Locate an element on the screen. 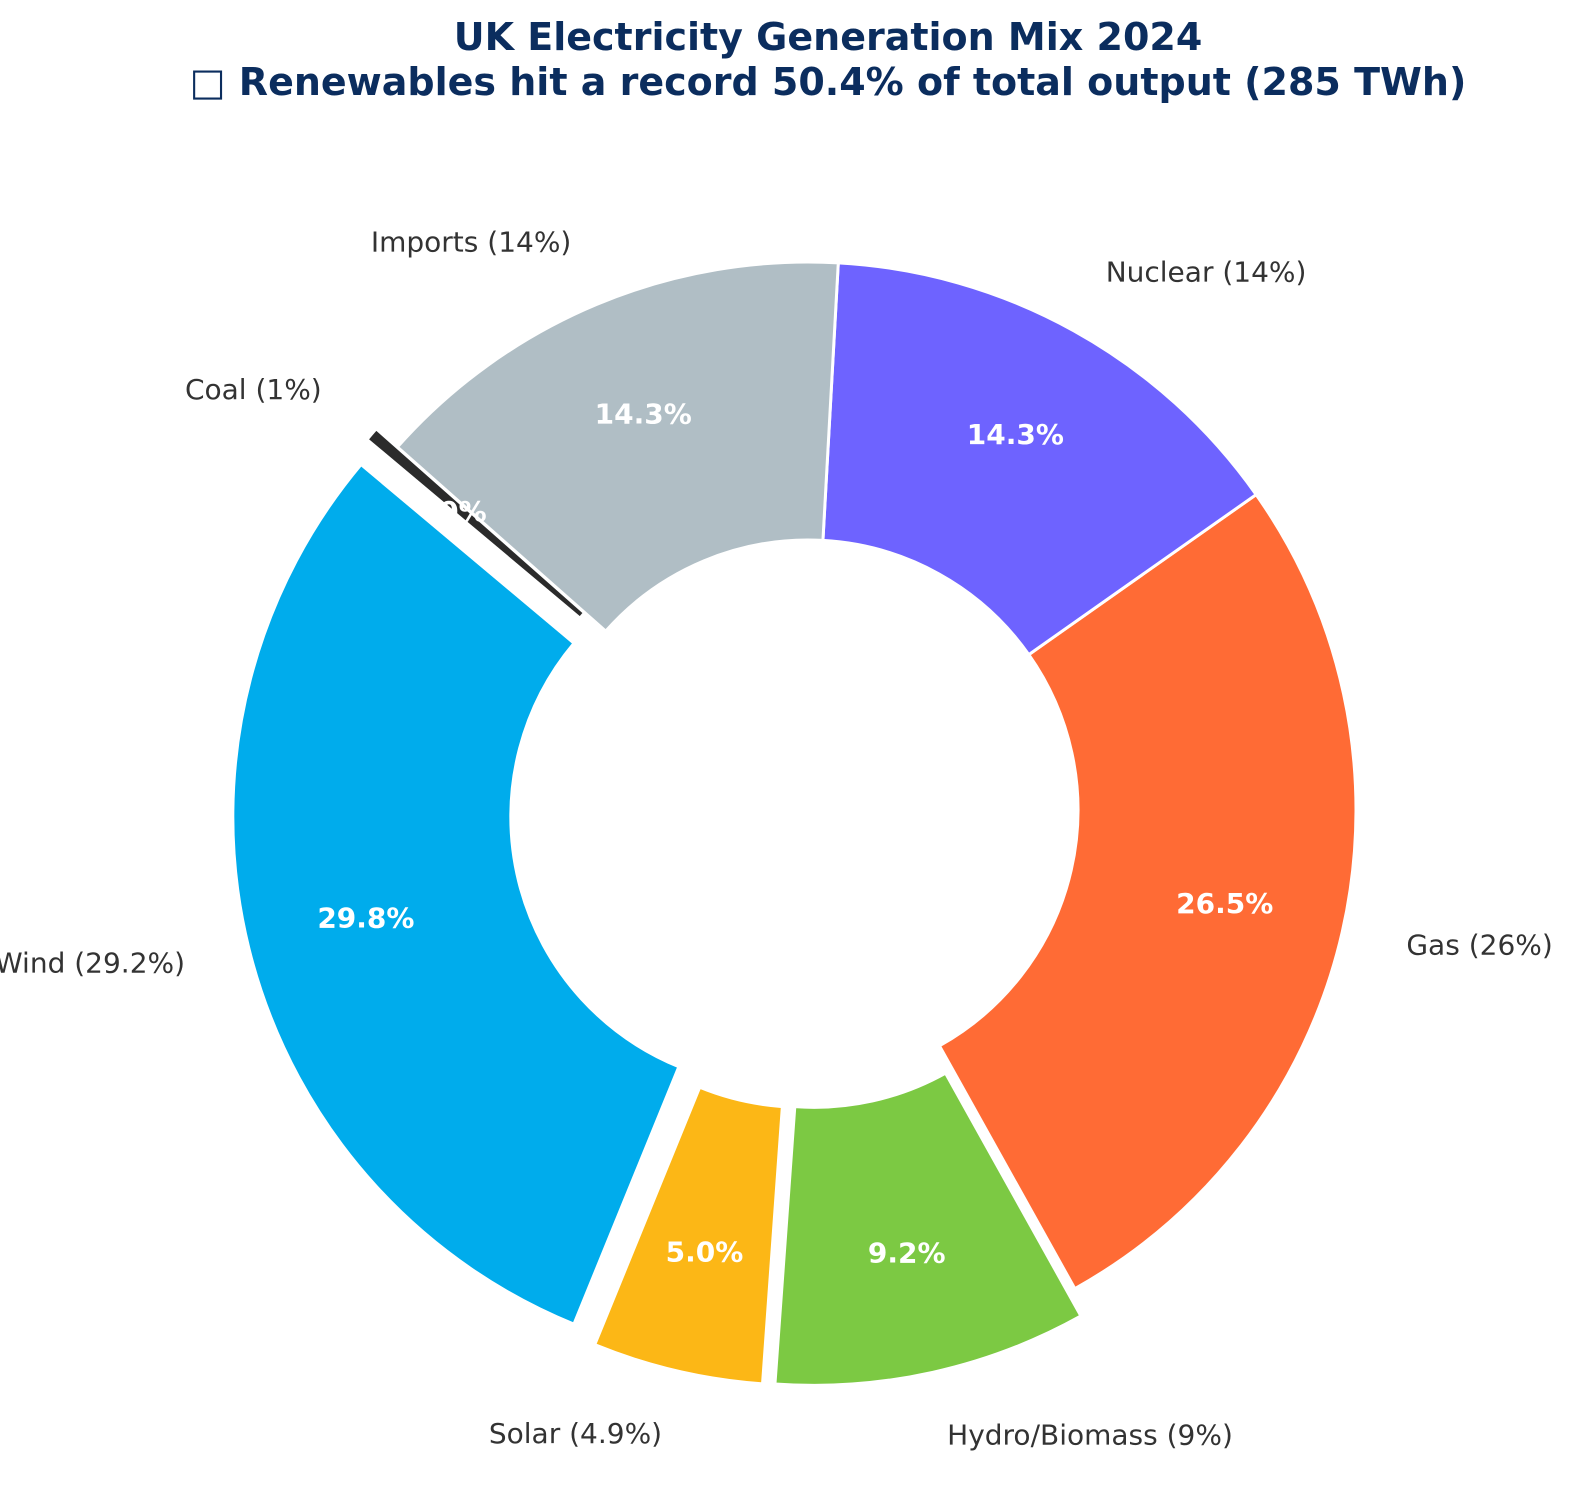  pct-label-hydro: 9.2% is located at coordinates (907, 1253).